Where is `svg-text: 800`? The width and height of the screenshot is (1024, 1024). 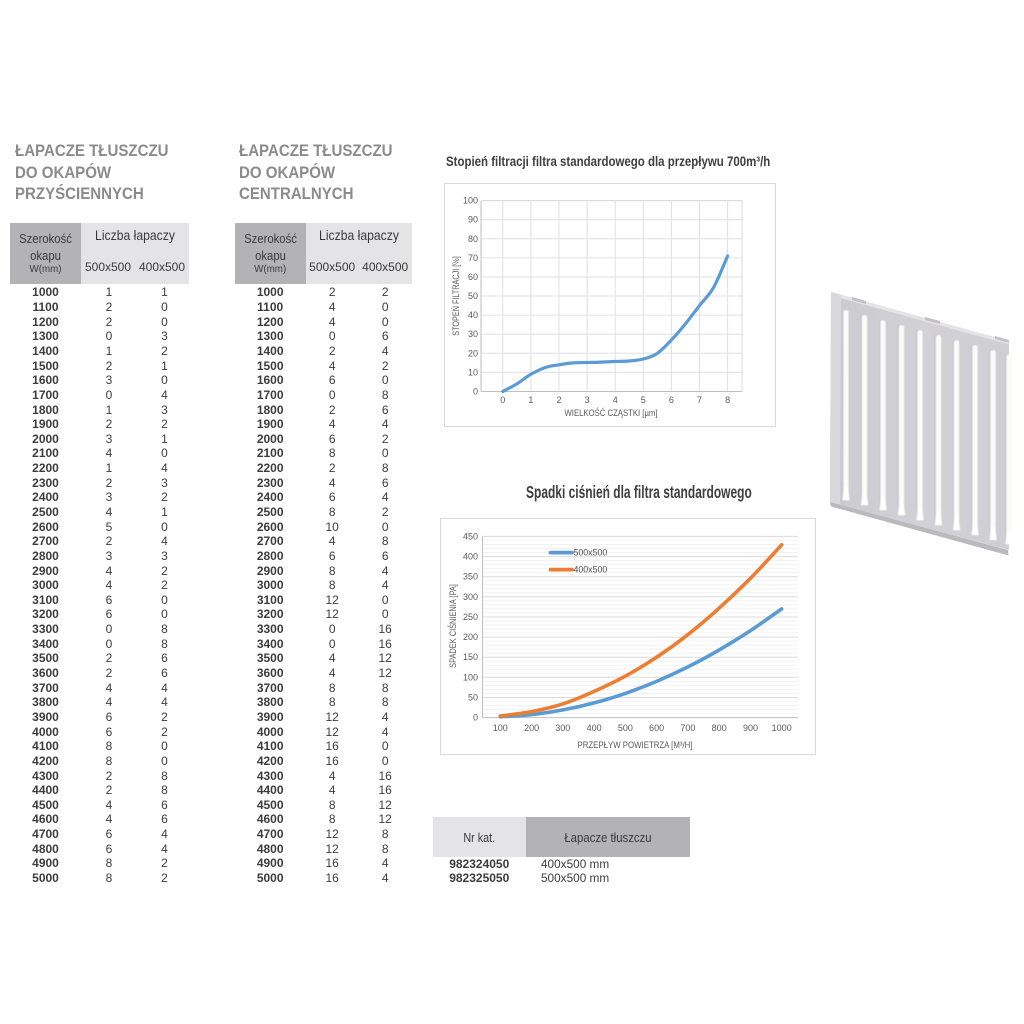
svg-text: 800 is located at coordinates (718, 728).